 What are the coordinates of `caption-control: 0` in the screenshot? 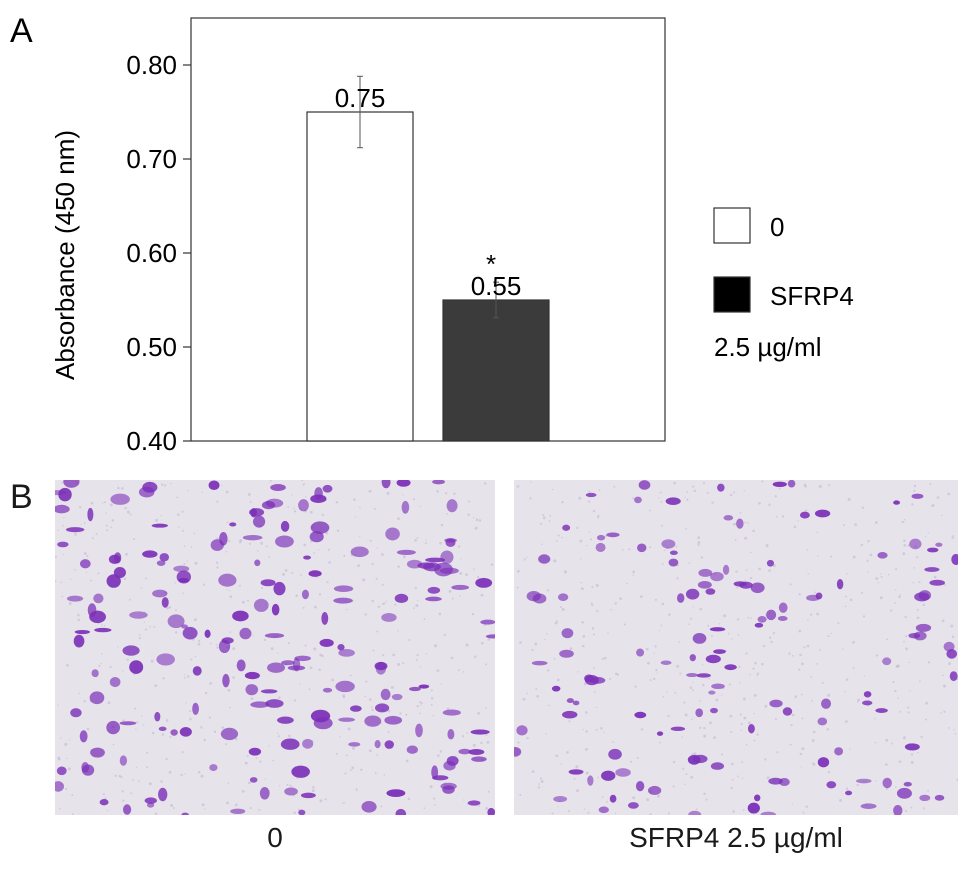 It's located at (275, 837).